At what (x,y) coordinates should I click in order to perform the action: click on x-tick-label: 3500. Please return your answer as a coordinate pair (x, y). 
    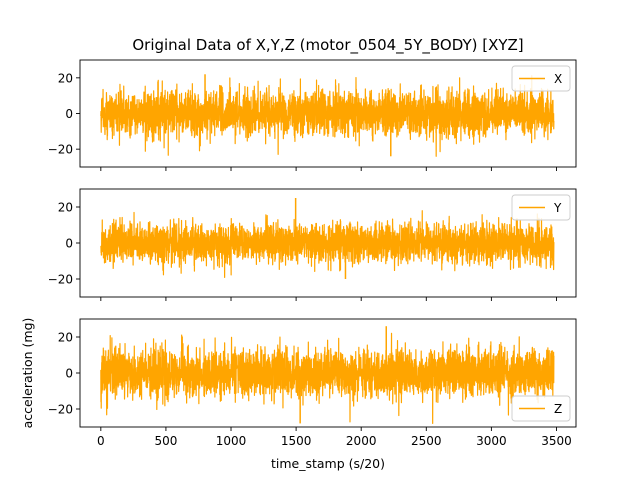
    Looking at the image, I should click on (556, 441).